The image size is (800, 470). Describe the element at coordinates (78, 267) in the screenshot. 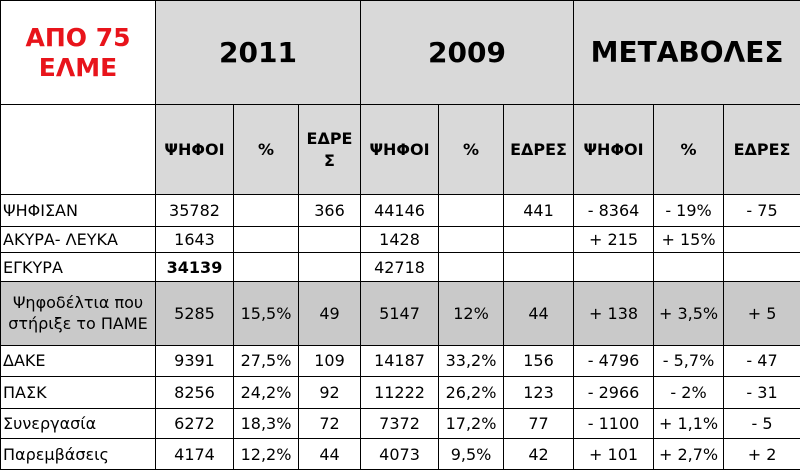

I see `row-label: ΕΓΚΥΡΑ` at that location.